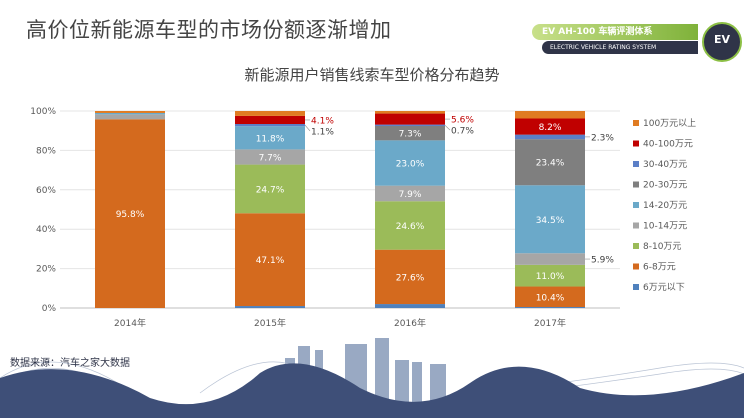 This screenshot has width=744, height=418. I want to click on data-label: 47.1%, so click(270, 261).